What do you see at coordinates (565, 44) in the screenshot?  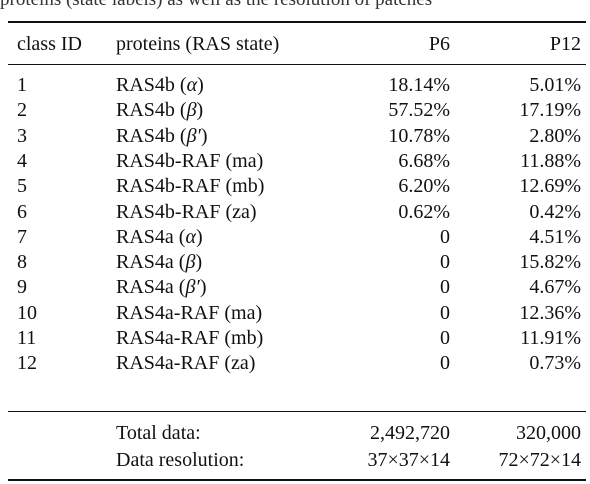 I see `header-p12: P12` at bounding box center [565, 44].